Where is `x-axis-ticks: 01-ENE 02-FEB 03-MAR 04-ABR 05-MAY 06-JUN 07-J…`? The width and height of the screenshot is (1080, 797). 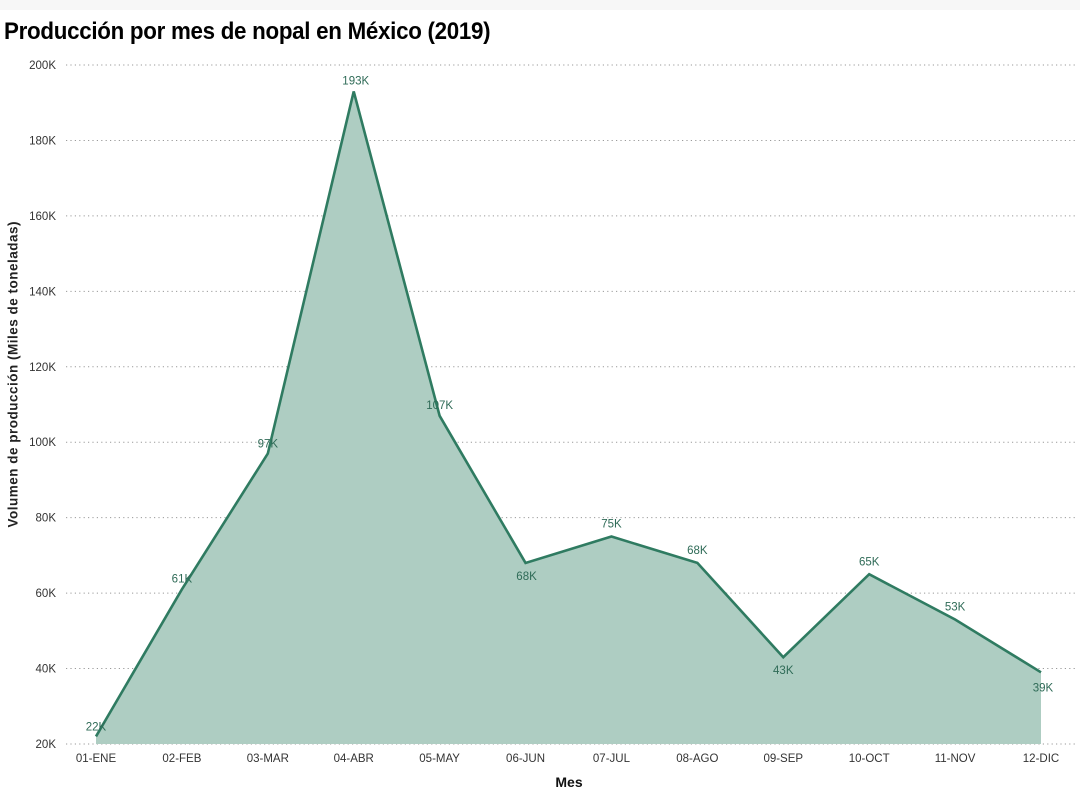
x-axis-ticks: 01-ENE 02-FEB 03-MAR 04-ABR 05-MAY 06-JUN 07-J… is located at coordinates (567, 759).